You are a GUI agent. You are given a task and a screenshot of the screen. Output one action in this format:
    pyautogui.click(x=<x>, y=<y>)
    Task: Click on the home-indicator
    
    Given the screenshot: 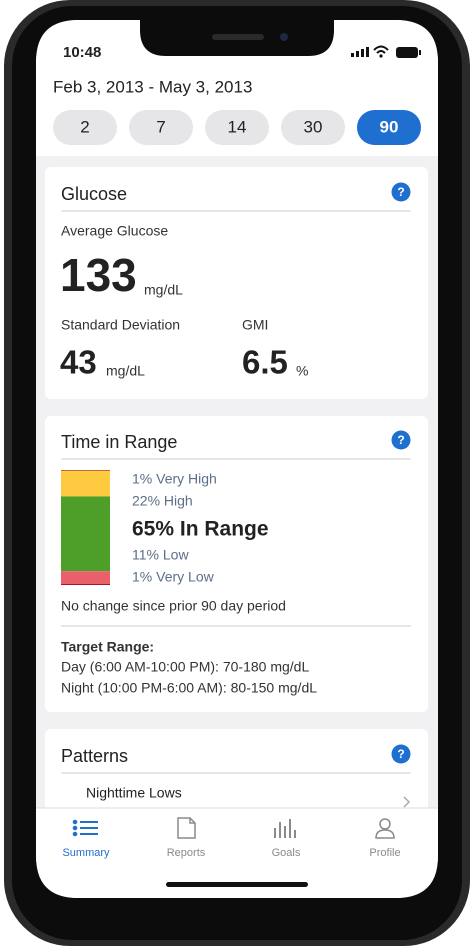 What is the action you would take?
    pyautogui.click(x=237, y=884)
    